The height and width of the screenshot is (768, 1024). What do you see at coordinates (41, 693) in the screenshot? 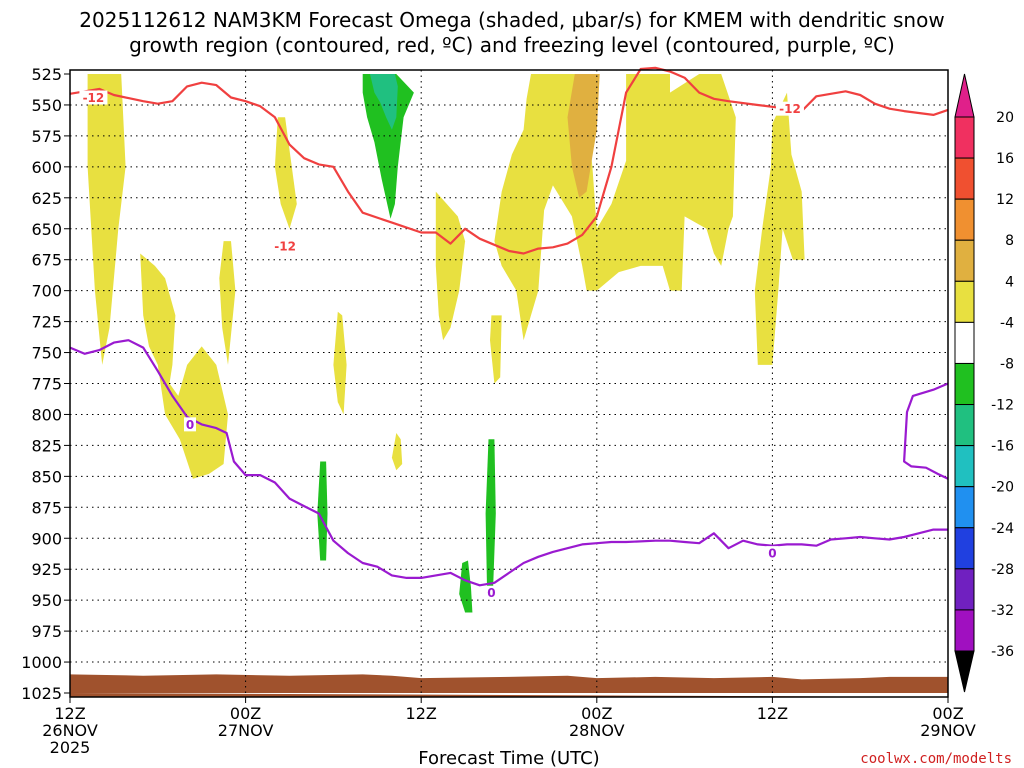
I see `y-tick-label-1025: 1025` at bounding box center [41, 693].